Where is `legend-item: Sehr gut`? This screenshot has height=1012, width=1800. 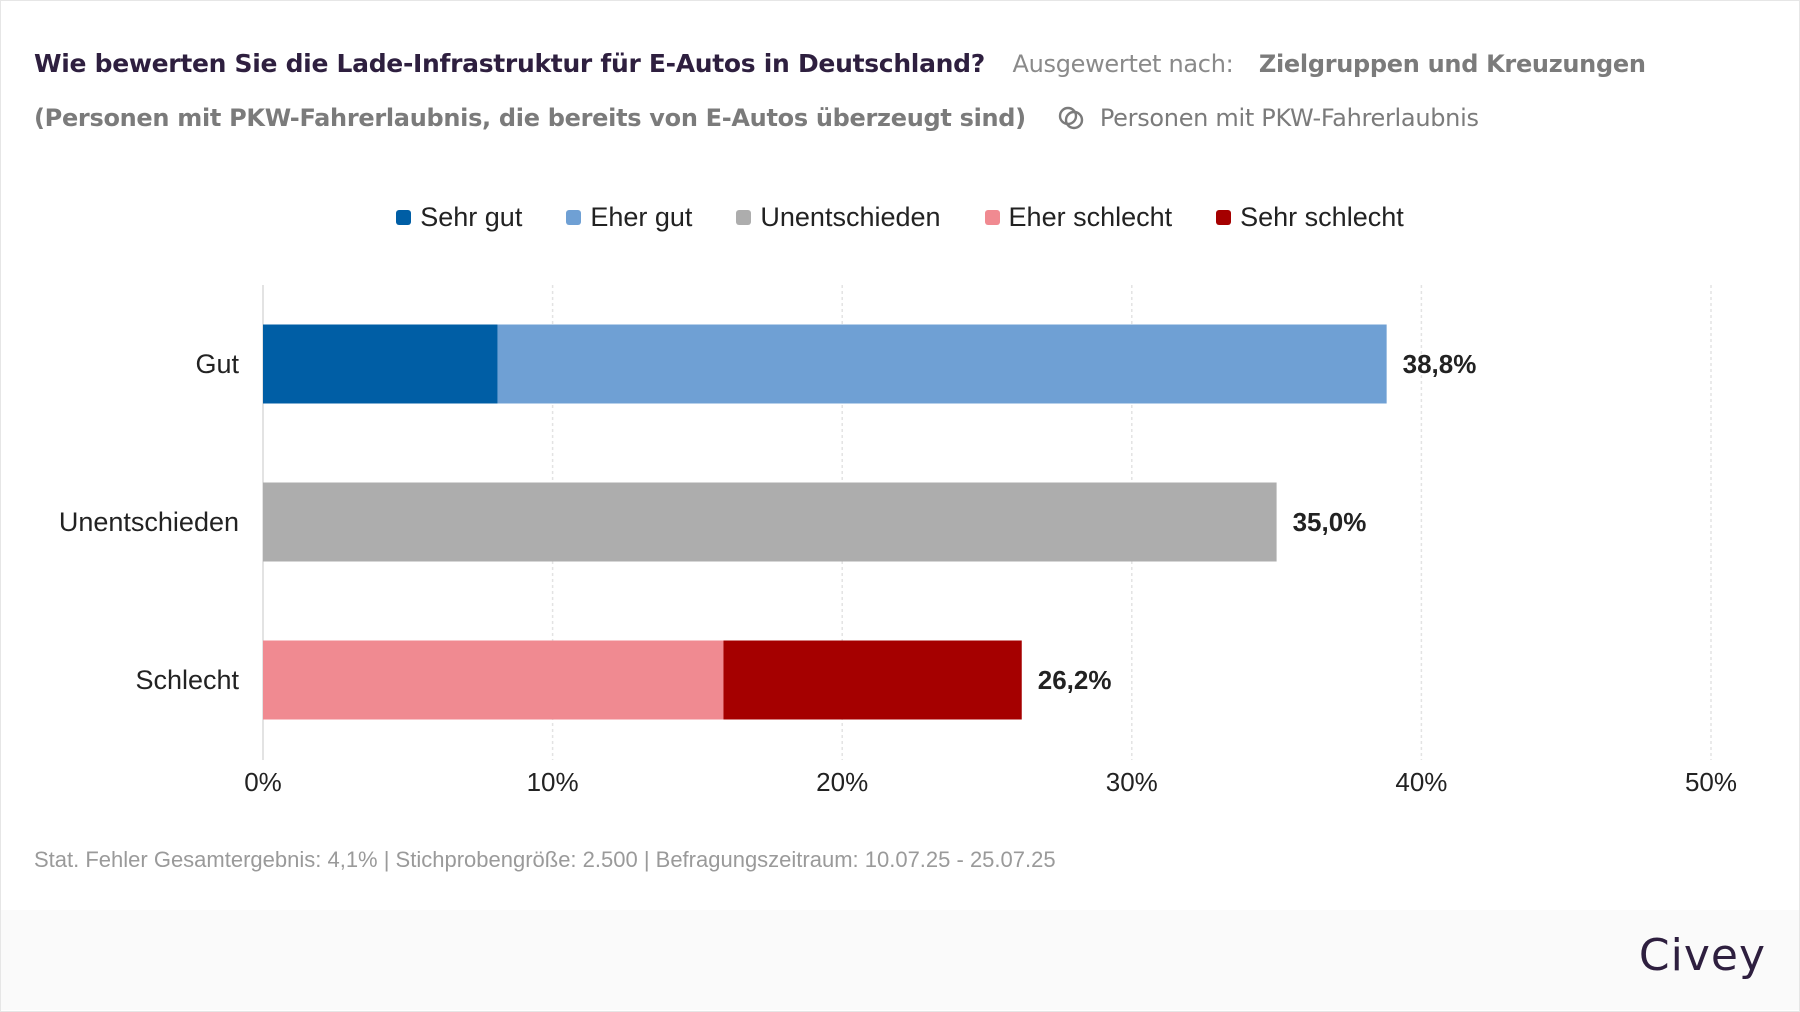 legend-item: Sehr gut is located at coordinates (459, 217).